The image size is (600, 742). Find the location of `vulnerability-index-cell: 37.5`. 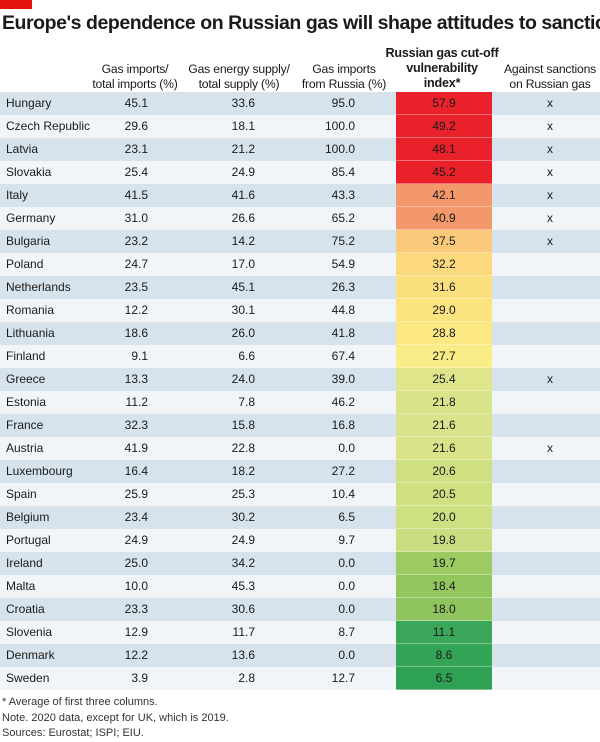

vulnerability-index-cell: 37.5 is located at coordinates (444, 241).